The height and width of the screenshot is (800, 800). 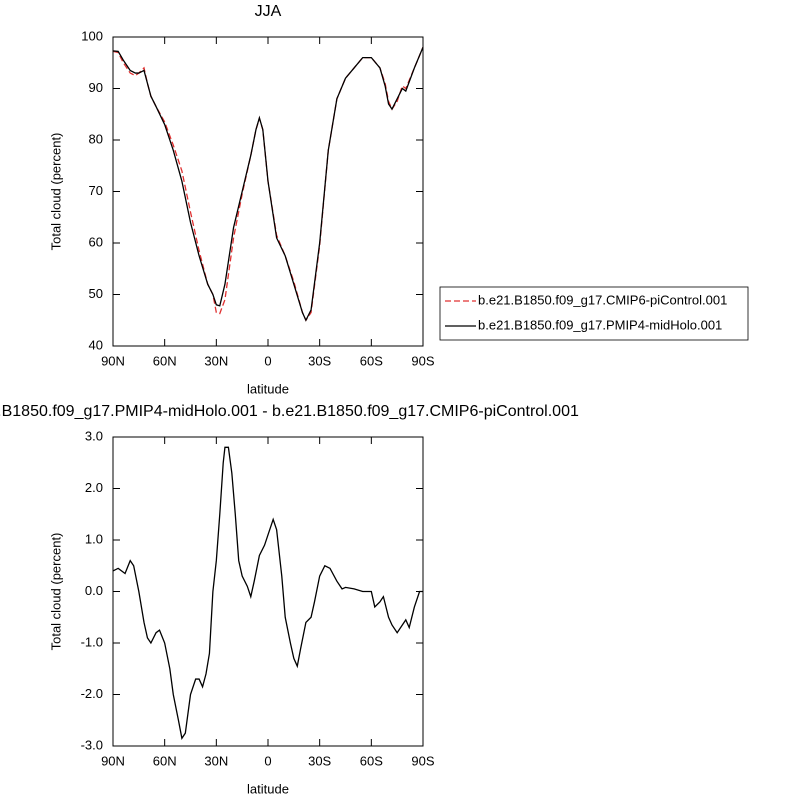 What do you see at coordinates (96, 190) in the screenshot?
I see `y-tick-label: 70` at bounding box center [96, 190].